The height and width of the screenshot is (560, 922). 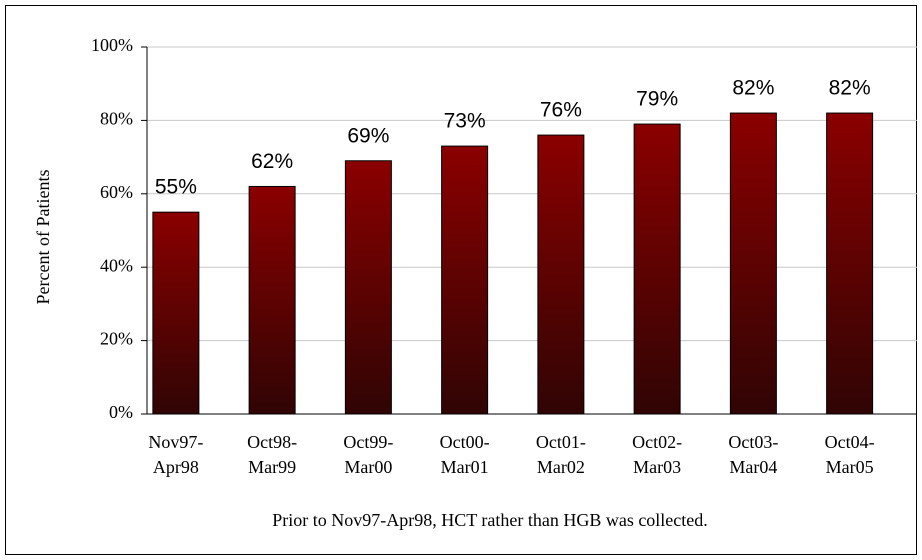 I want to click on data-label: 76%, so click(x=561, y=110).